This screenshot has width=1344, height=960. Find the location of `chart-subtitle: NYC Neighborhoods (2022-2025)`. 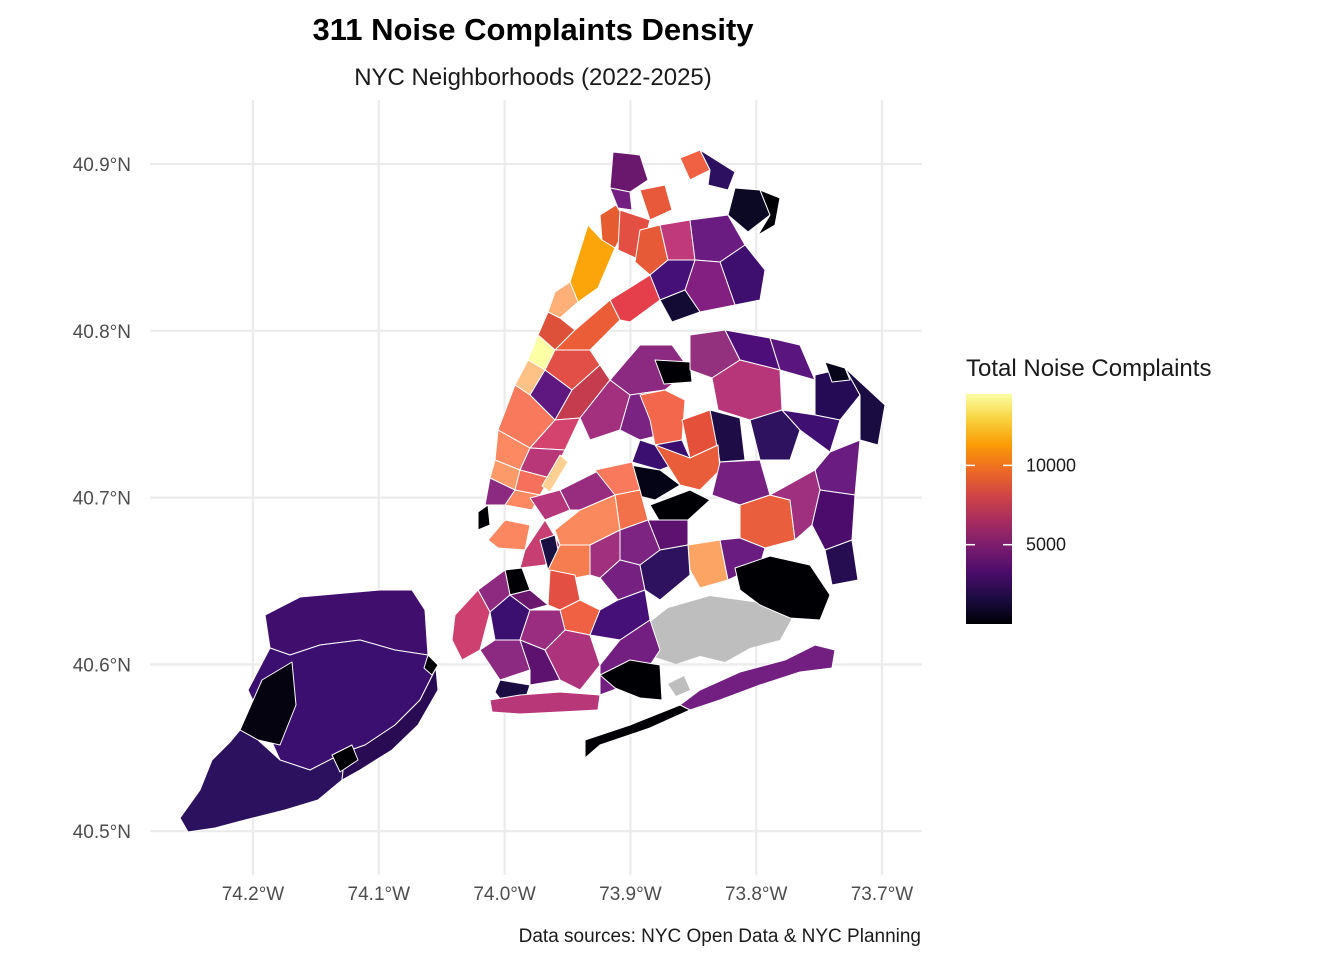

chart-subtitle: NYC Neighborhoods (2022-2025) is located at coordinates (533, 77).